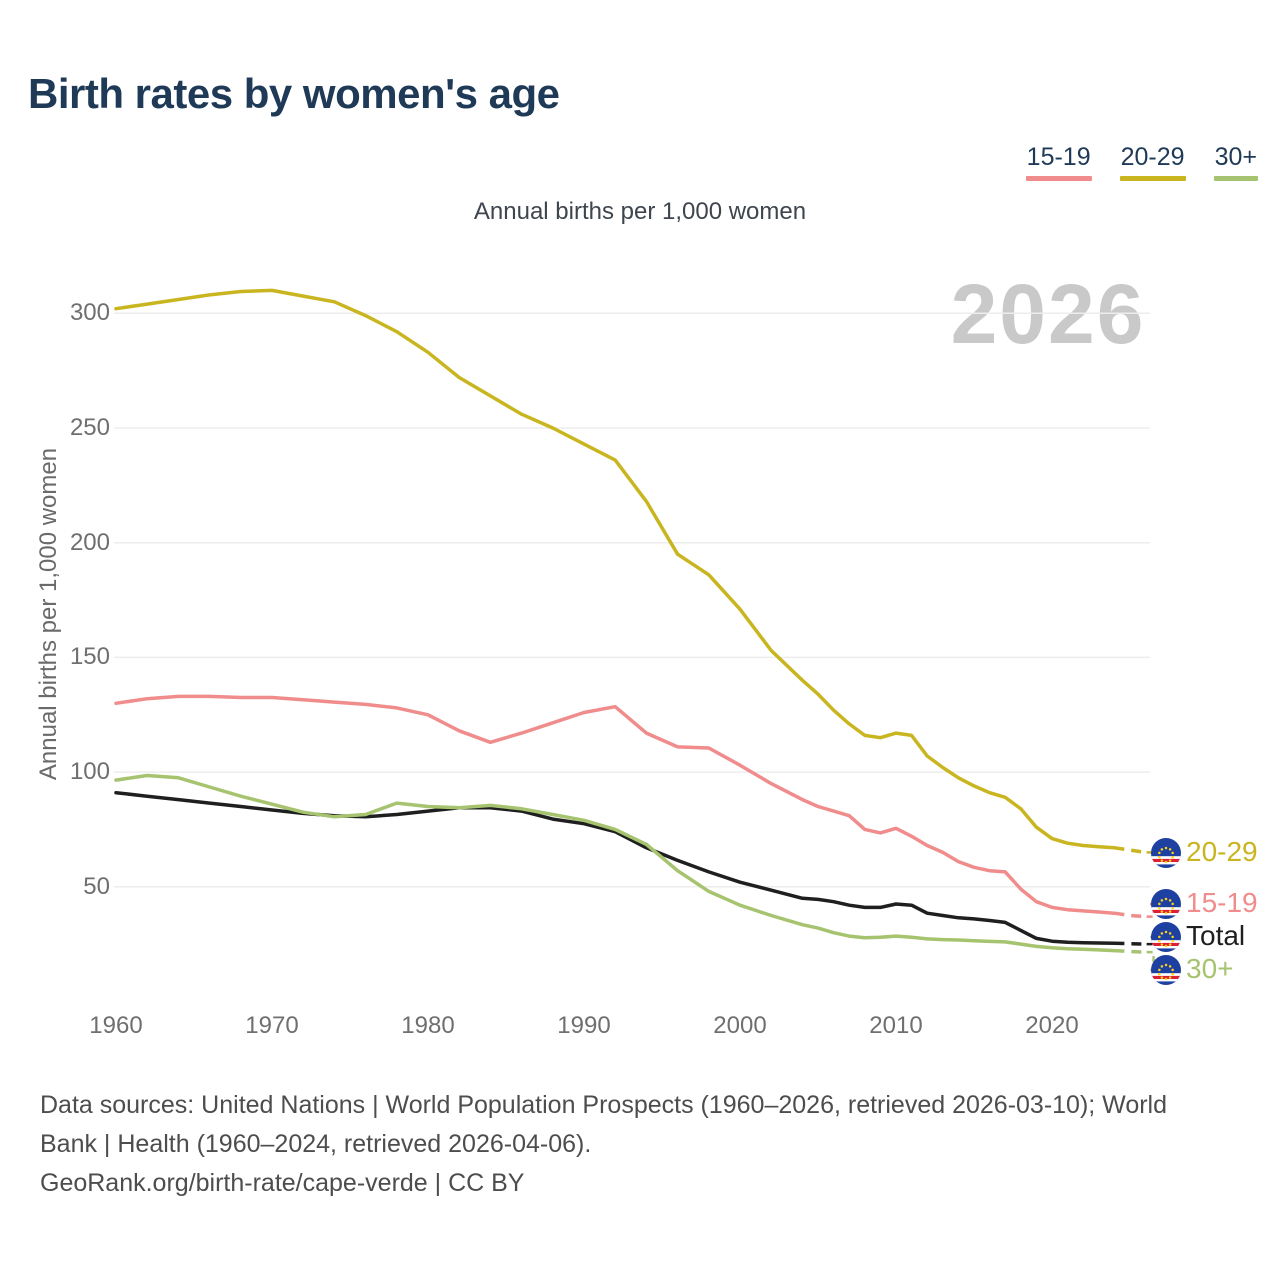 Image resolution: width=1280 pixels, height=1280 pixels. I want to click on series-line-Total, so click(630, 868).